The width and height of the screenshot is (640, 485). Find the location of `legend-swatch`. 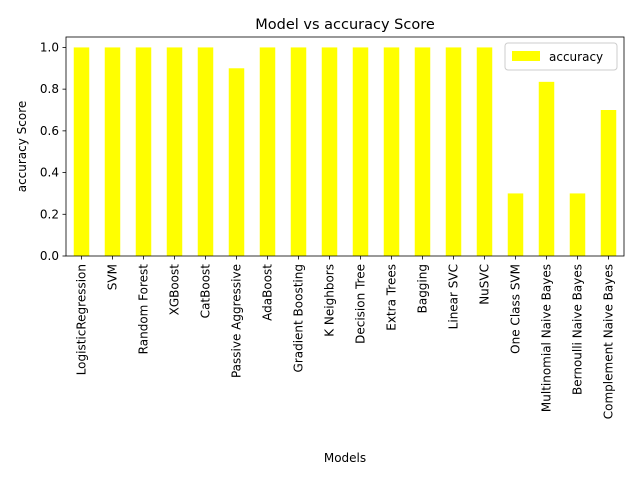

legend-swatch is located at coordinates (526, 56).